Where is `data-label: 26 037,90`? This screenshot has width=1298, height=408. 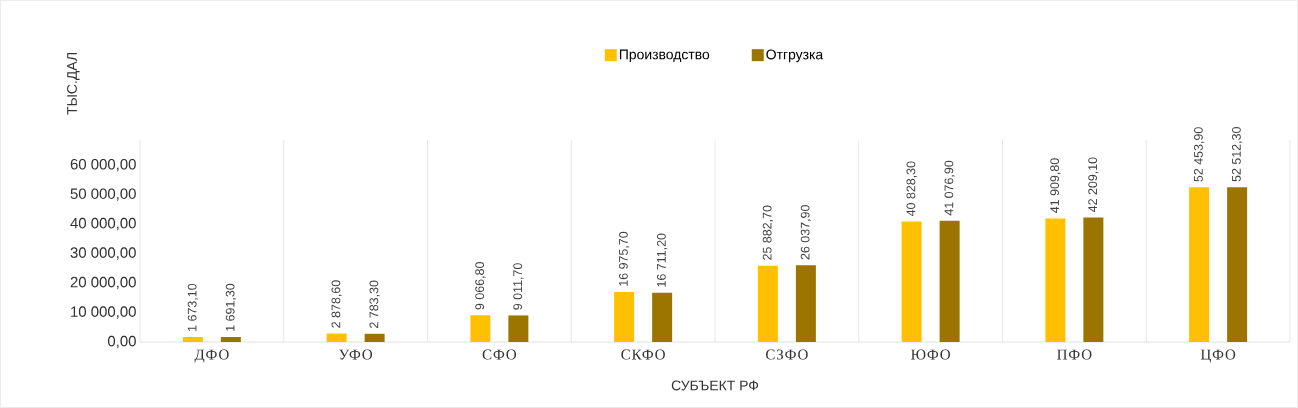
data-label: 26 037,90 is located at coordinates (806, 232).